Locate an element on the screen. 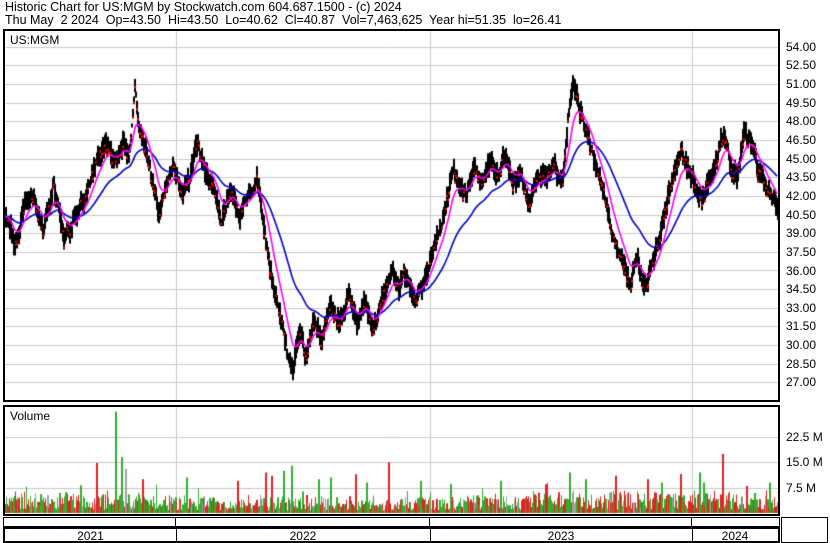  price-axis-label: 52.50 is located at coordinates (801, 65).